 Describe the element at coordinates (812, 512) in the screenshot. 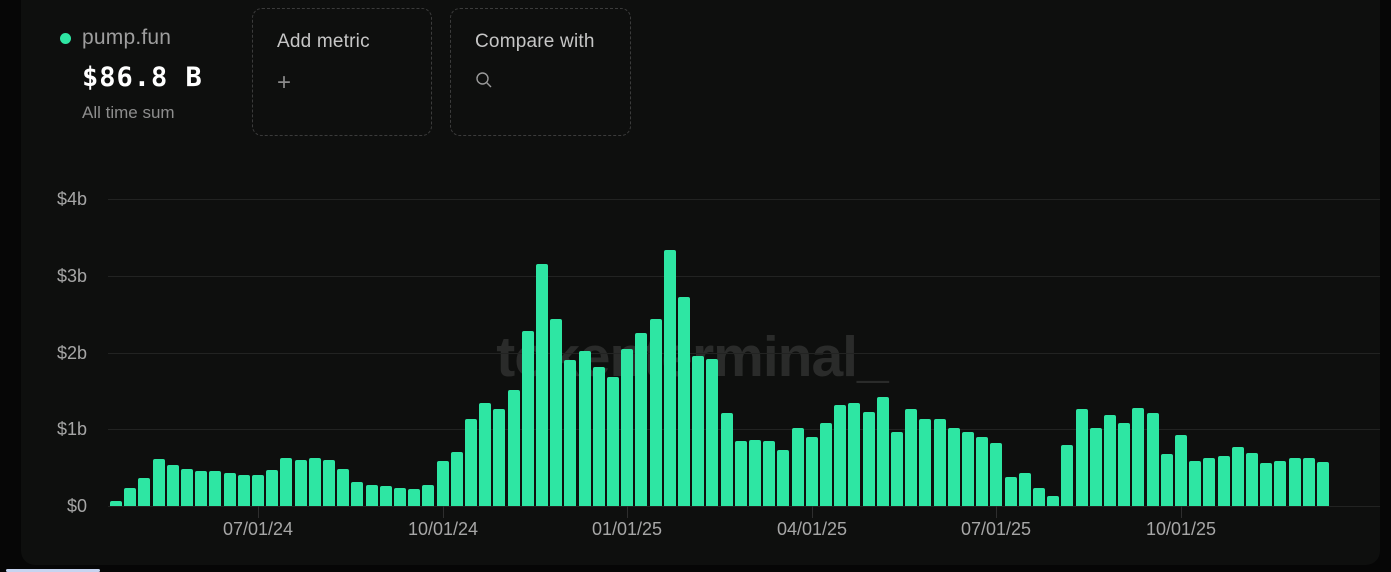

I see `x-axis-tick` at that location.